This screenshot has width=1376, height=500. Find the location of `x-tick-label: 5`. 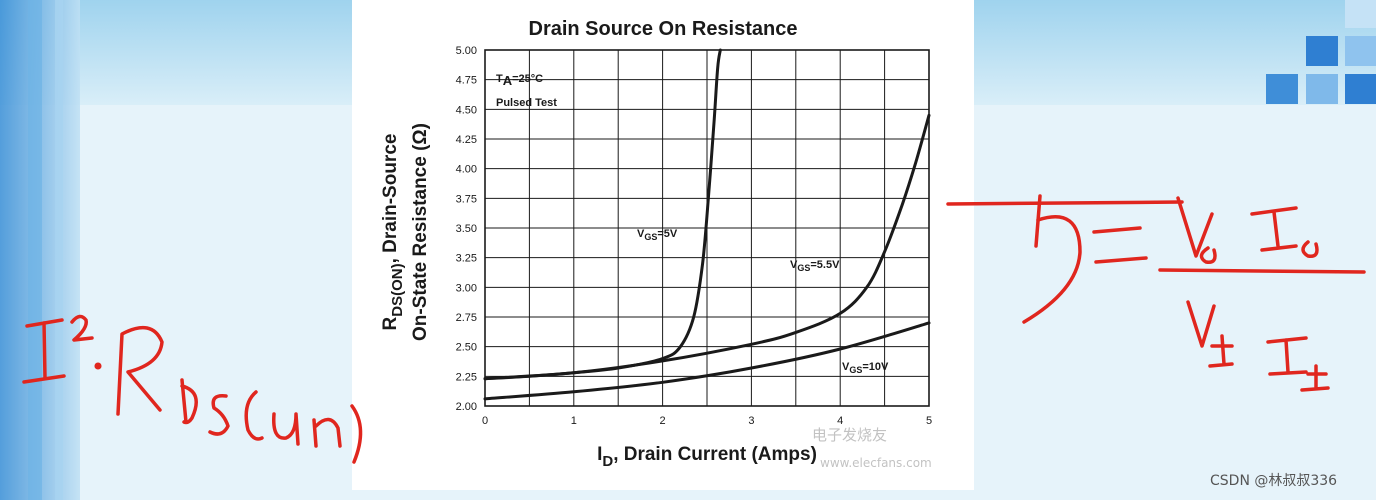

x-tick-label: 5 is located at coordinates (929, 421).